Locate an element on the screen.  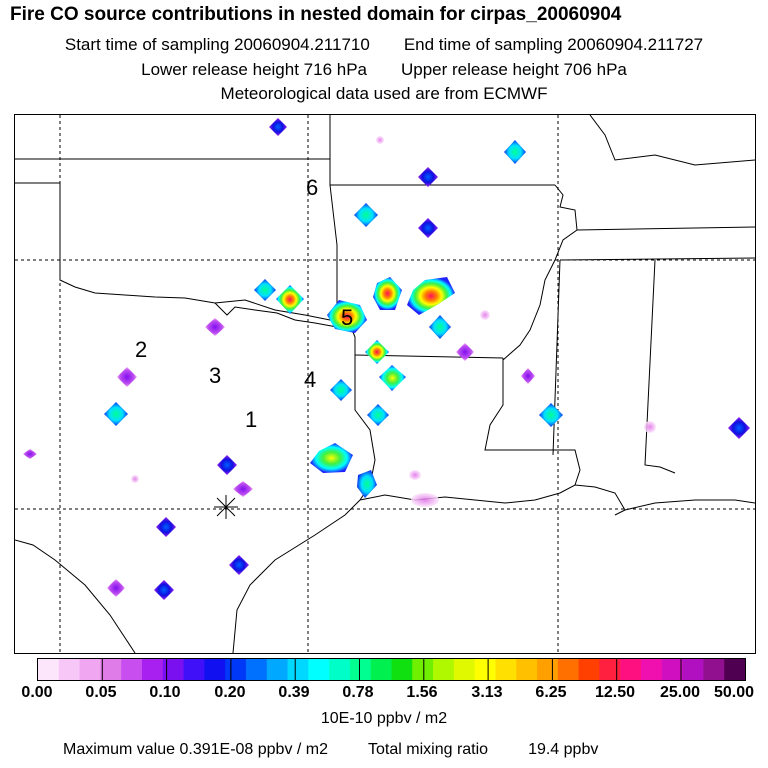
end-time-label: End time of sampling 20060904.211727 is located at coordinates (553, 44).